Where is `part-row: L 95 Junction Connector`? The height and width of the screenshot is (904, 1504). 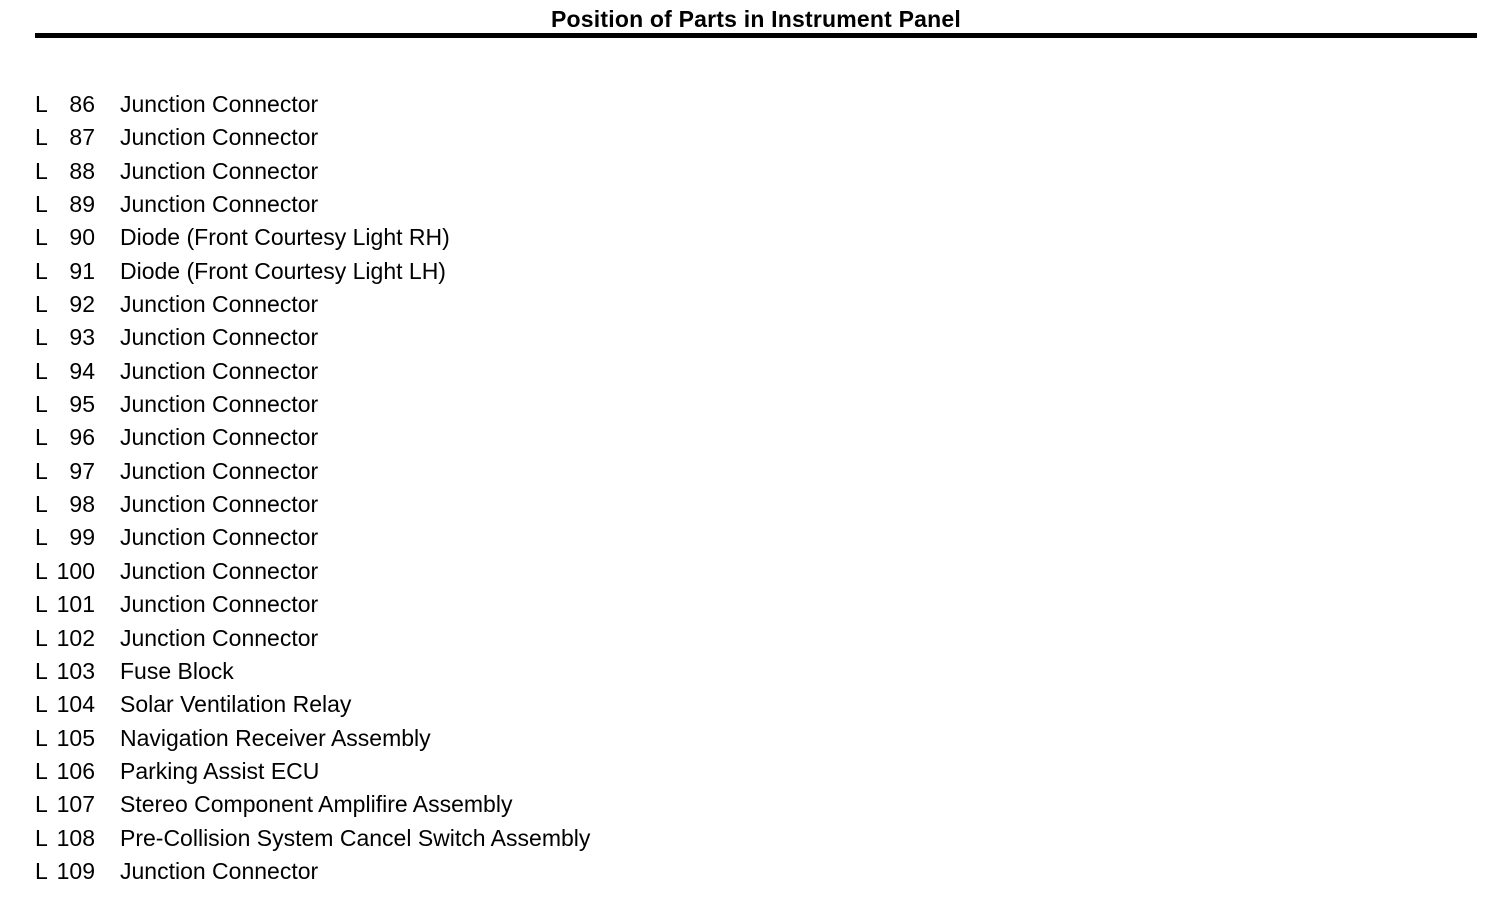
part-row: L 95 Junction Connector is located at coordinates (735, 404).